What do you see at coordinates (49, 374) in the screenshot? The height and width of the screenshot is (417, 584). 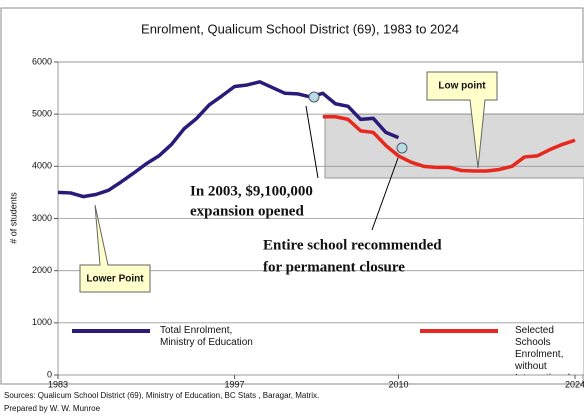 I see `y-tick-label: 0` at bounding box center [49, 374].